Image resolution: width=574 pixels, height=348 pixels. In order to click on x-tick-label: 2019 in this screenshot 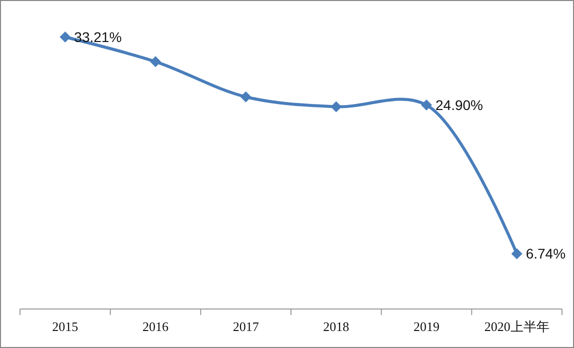, I will do `click(427, 326)`.